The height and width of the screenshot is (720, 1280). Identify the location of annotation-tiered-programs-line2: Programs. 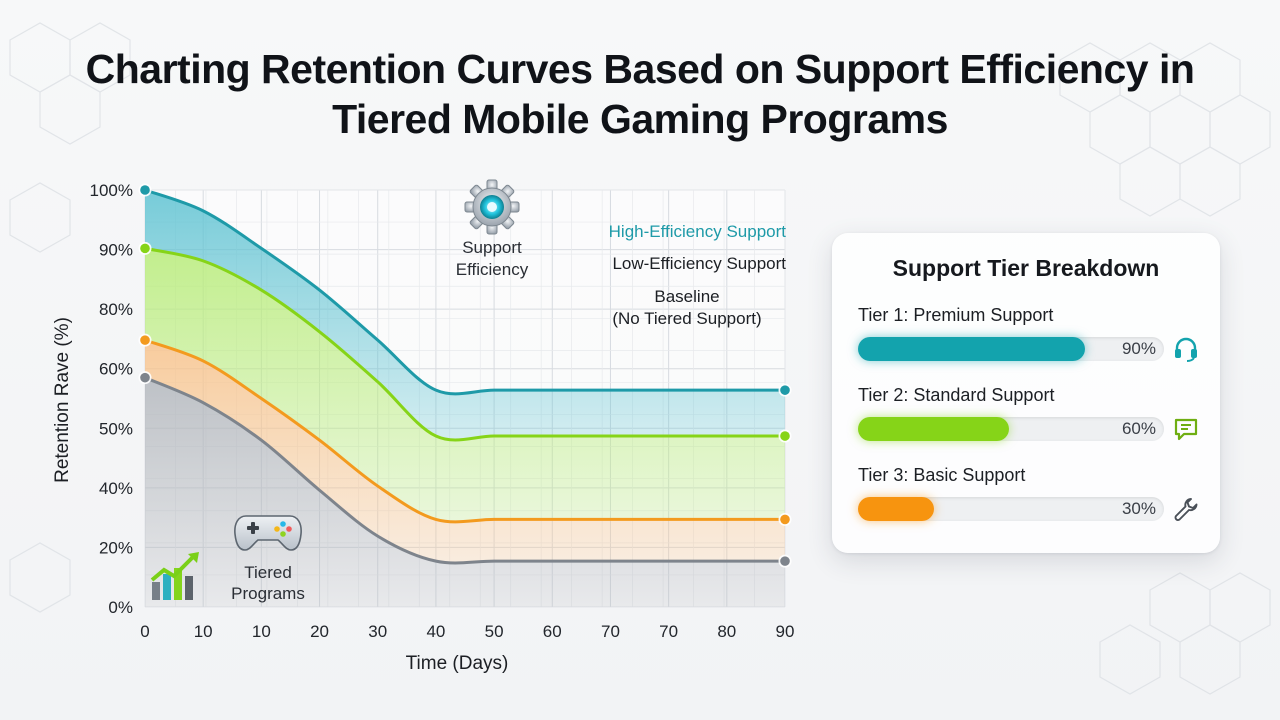
(268, 593).